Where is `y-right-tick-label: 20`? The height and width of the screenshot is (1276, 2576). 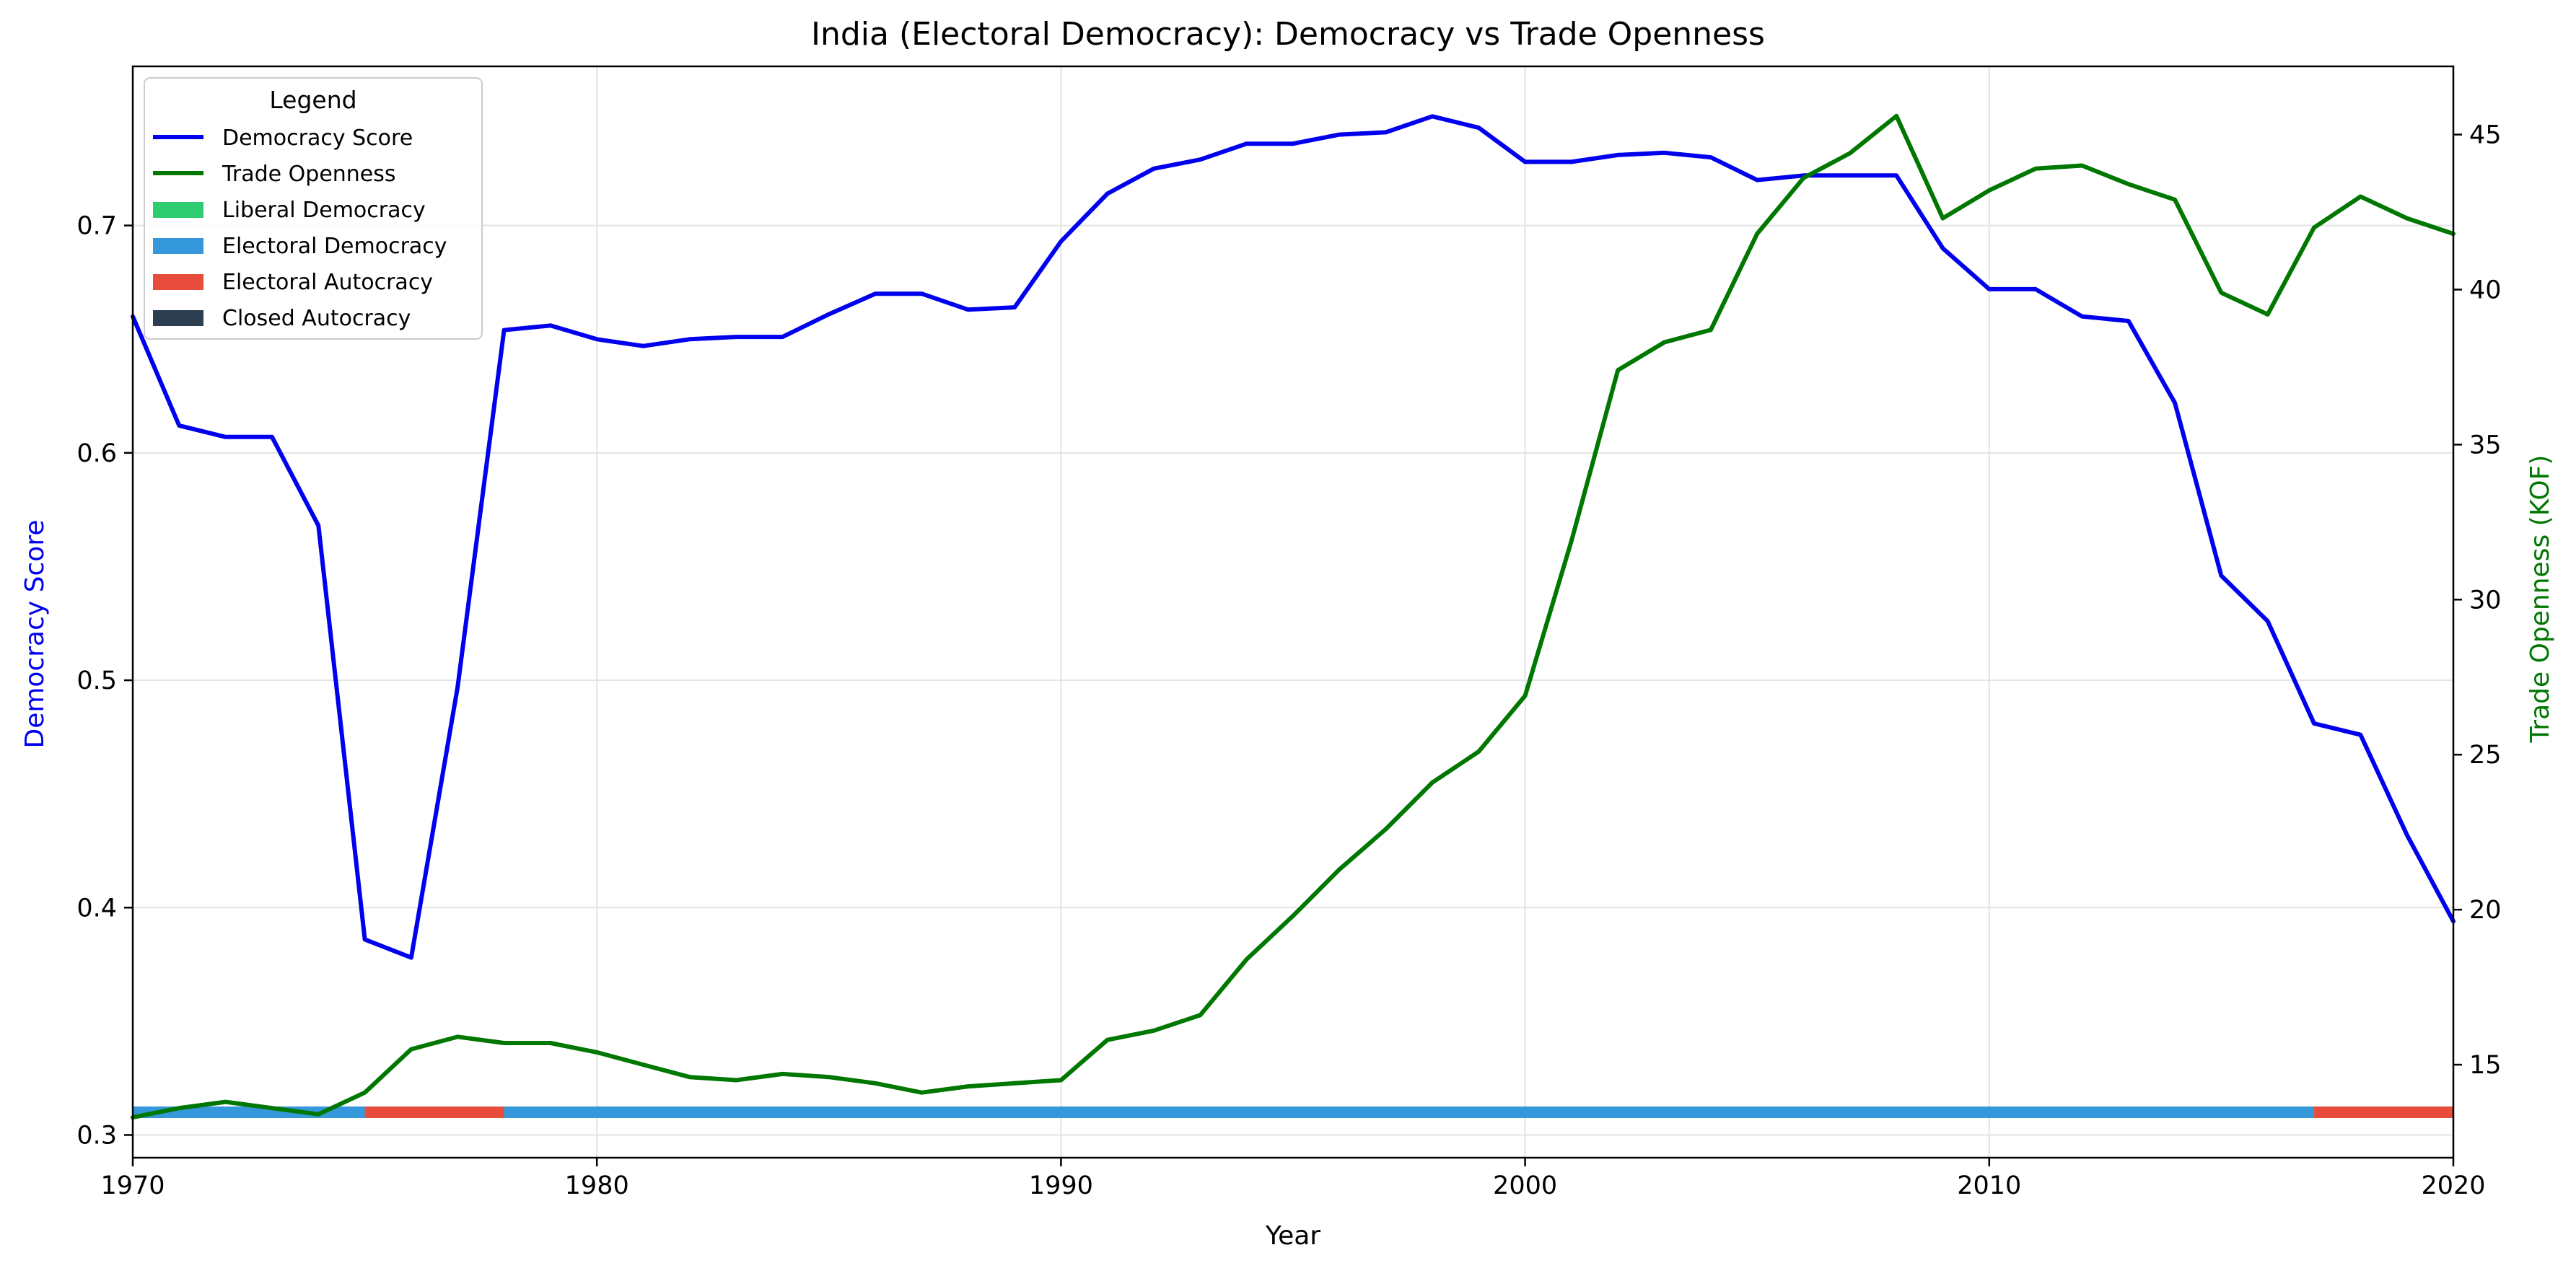 y-right-tick-label: 20 is located at coordinates (2485, 911).